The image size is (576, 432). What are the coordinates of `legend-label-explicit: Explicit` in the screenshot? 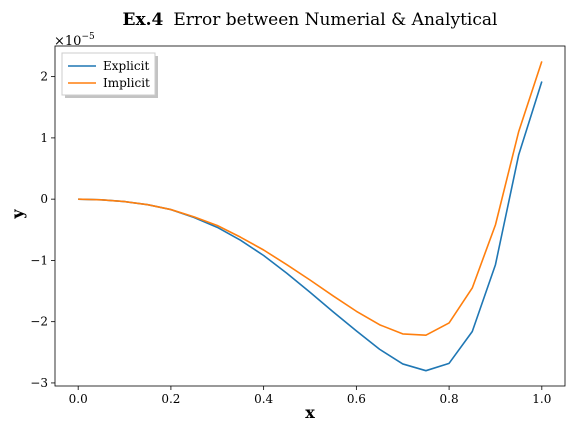 It's located at (126, 66).